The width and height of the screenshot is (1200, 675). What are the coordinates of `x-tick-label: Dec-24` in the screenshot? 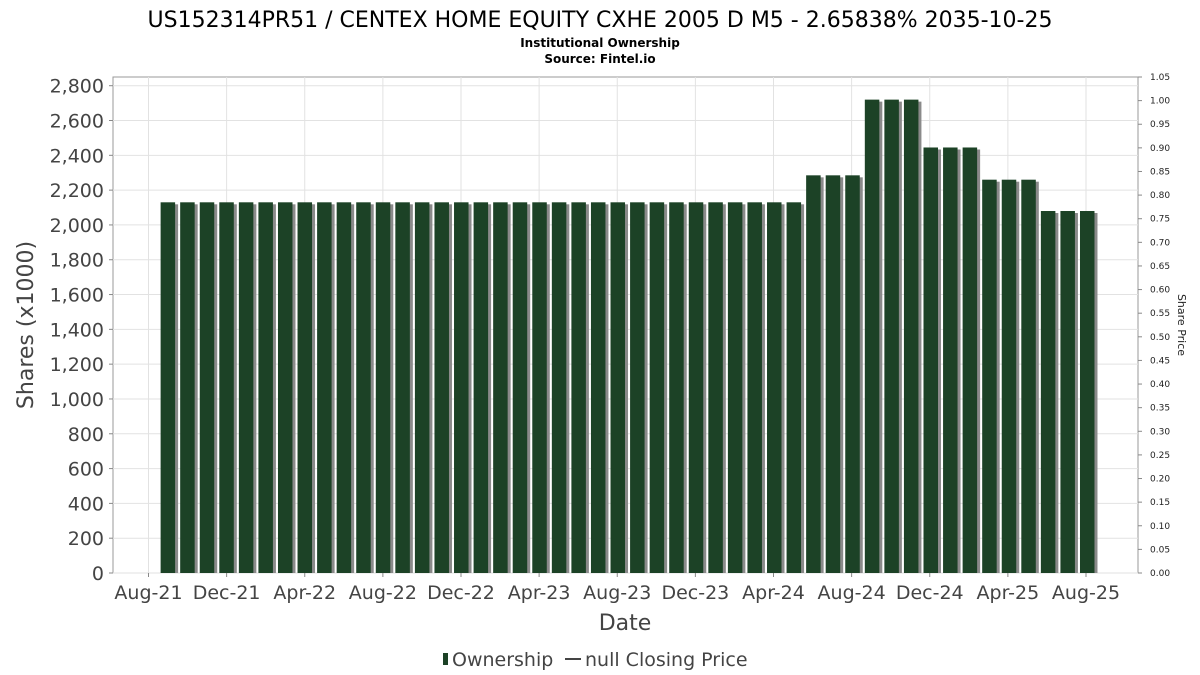 It's located at (930, 593).